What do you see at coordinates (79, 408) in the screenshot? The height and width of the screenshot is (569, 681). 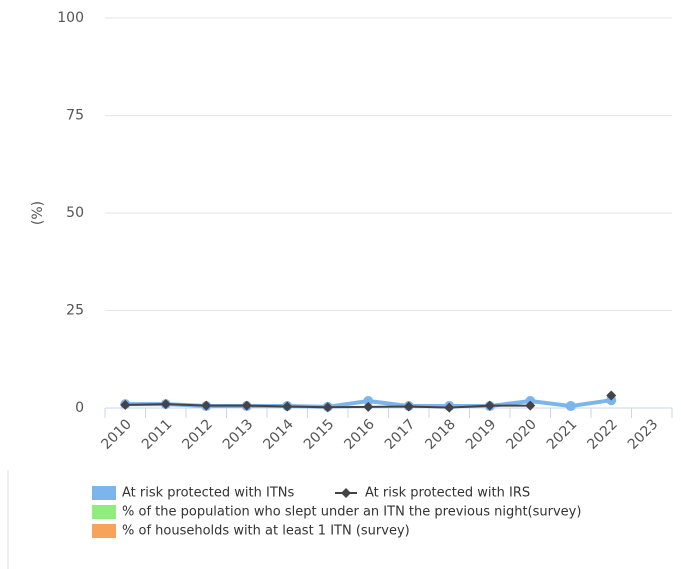 I see `y-tick-label: 0` at bounding box center [79, 408].